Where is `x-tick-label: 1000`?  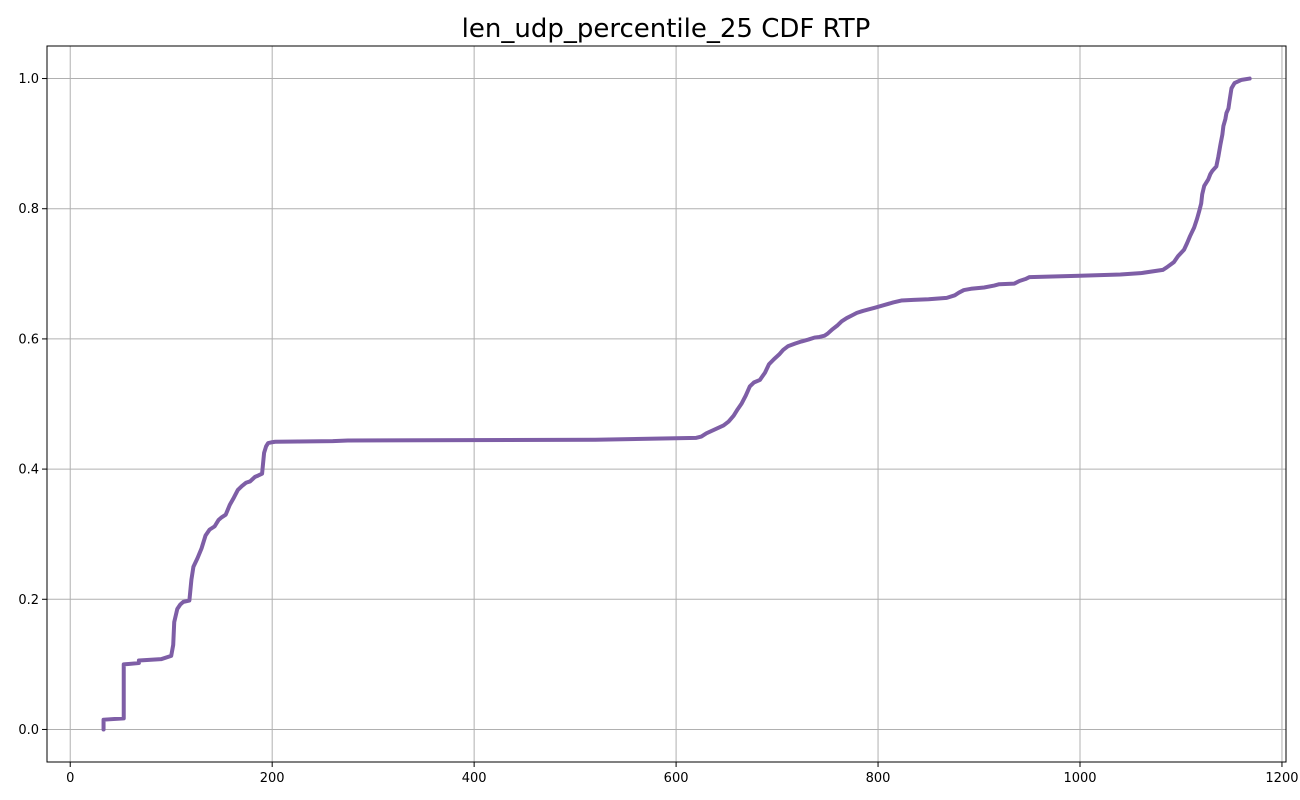
x-tick-label: 1000 is located at coordinates (1079, 778).